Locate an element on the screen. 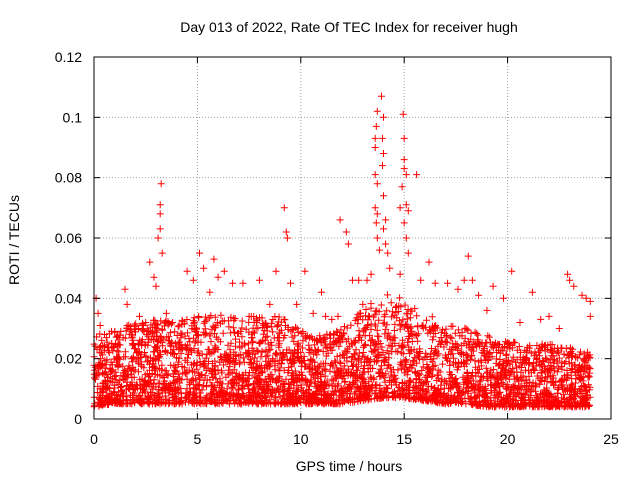  x-tick-label: 20 is located at coordinates (508, 439).